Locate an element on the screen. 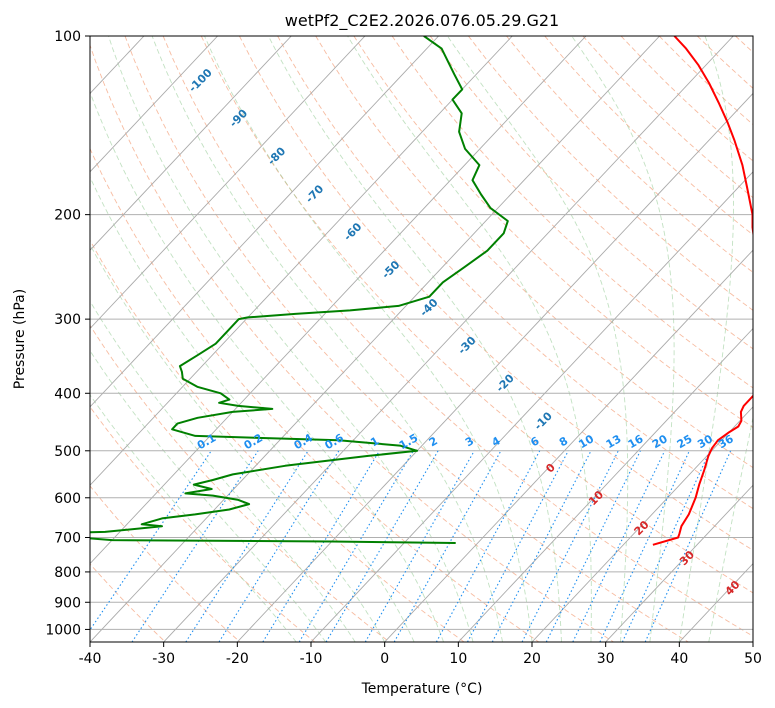 Image resolution: width=775 pixels, height=708 pixels. mixing-ratio-label: 3 is located at coordinates (469, 441).